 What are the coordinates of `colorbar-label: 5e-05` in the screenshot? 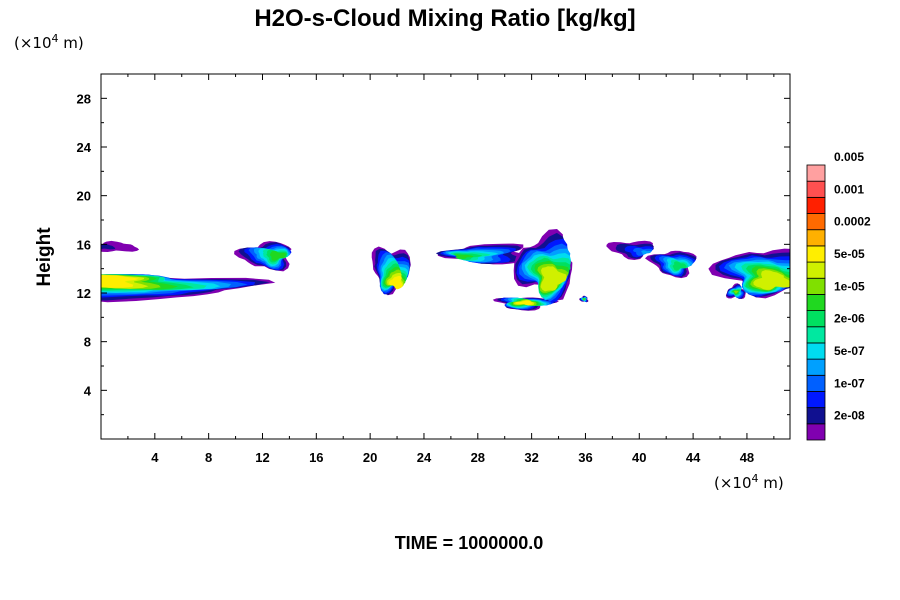 It's located at (849, 254).